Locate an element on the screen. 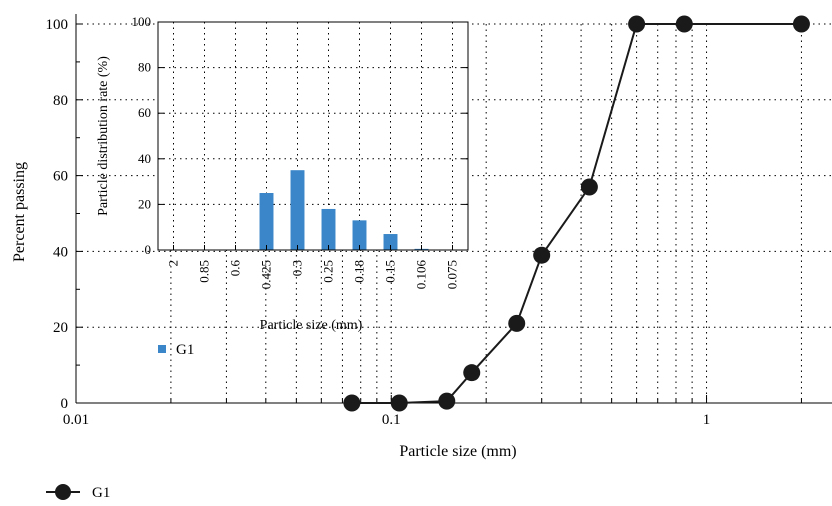 Image resolution: width=832 pixels, height=506 pixels. main-y-tick-label: 0 is located at coordinates (65, 404).